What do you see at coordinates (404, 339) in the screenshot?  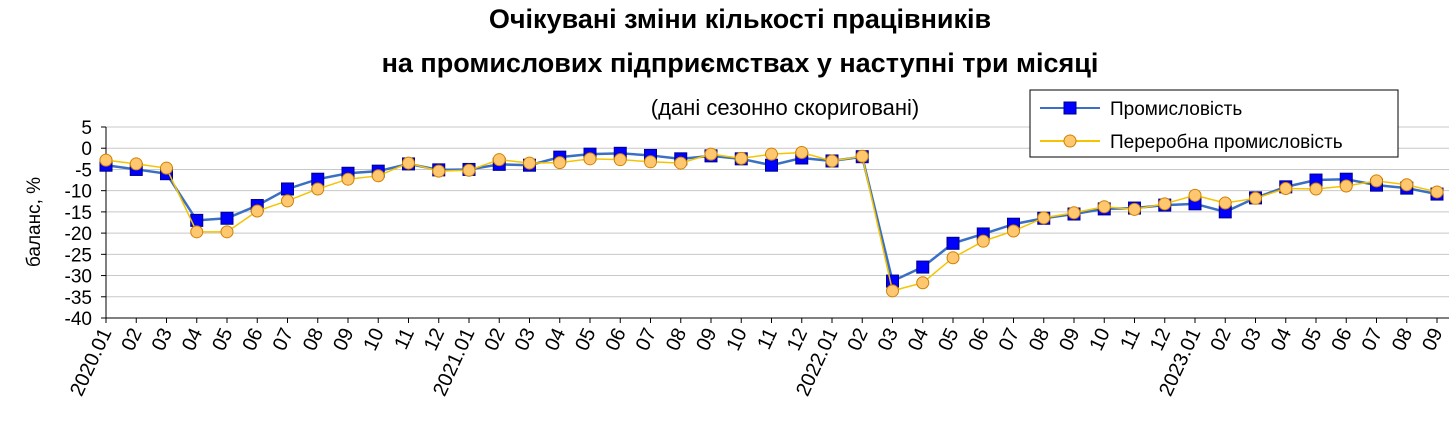 I see `x-tick-label: 11` at bounding box center [404, 339].